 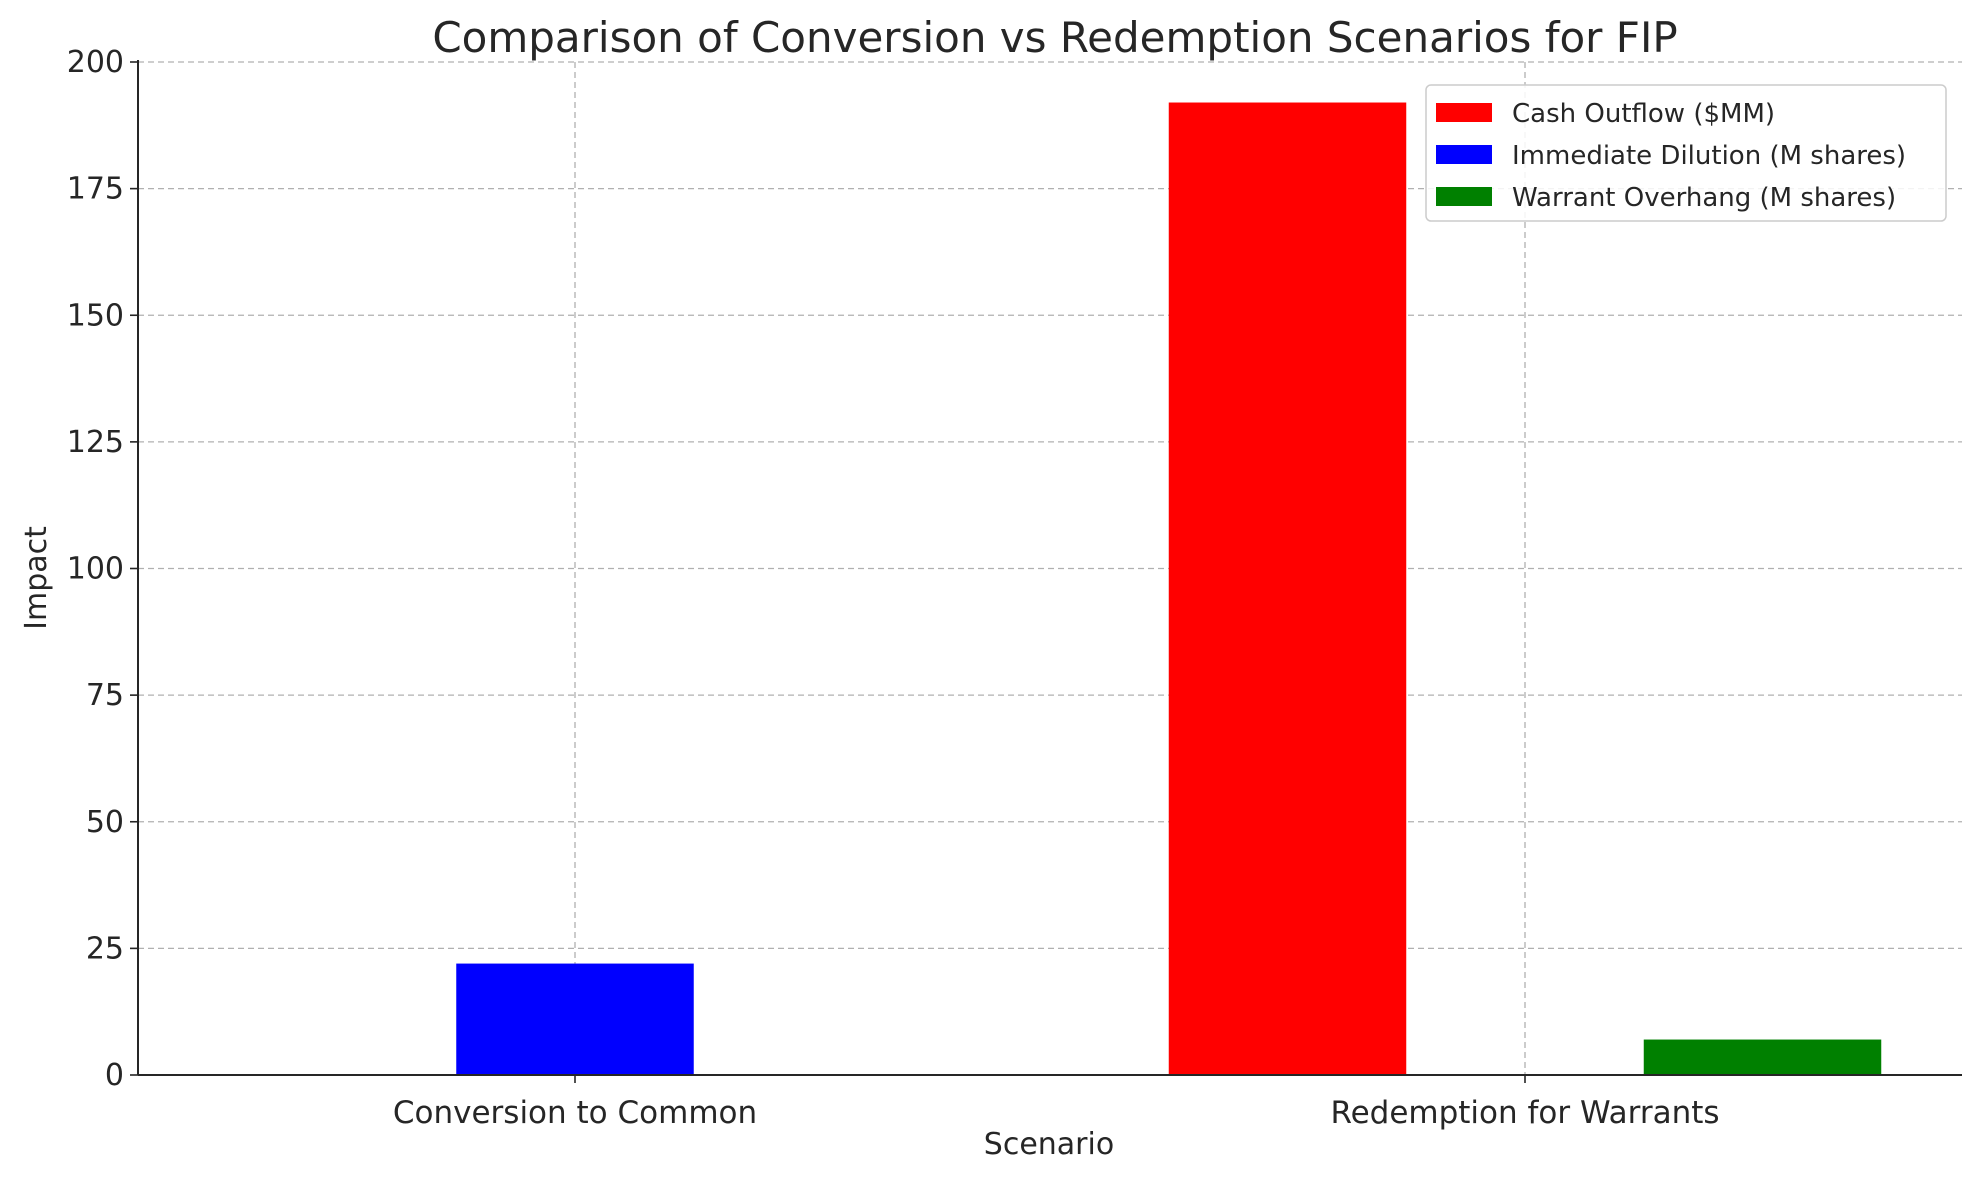 I want to click on y-tick-label: 25, so click(x=105, y=948).